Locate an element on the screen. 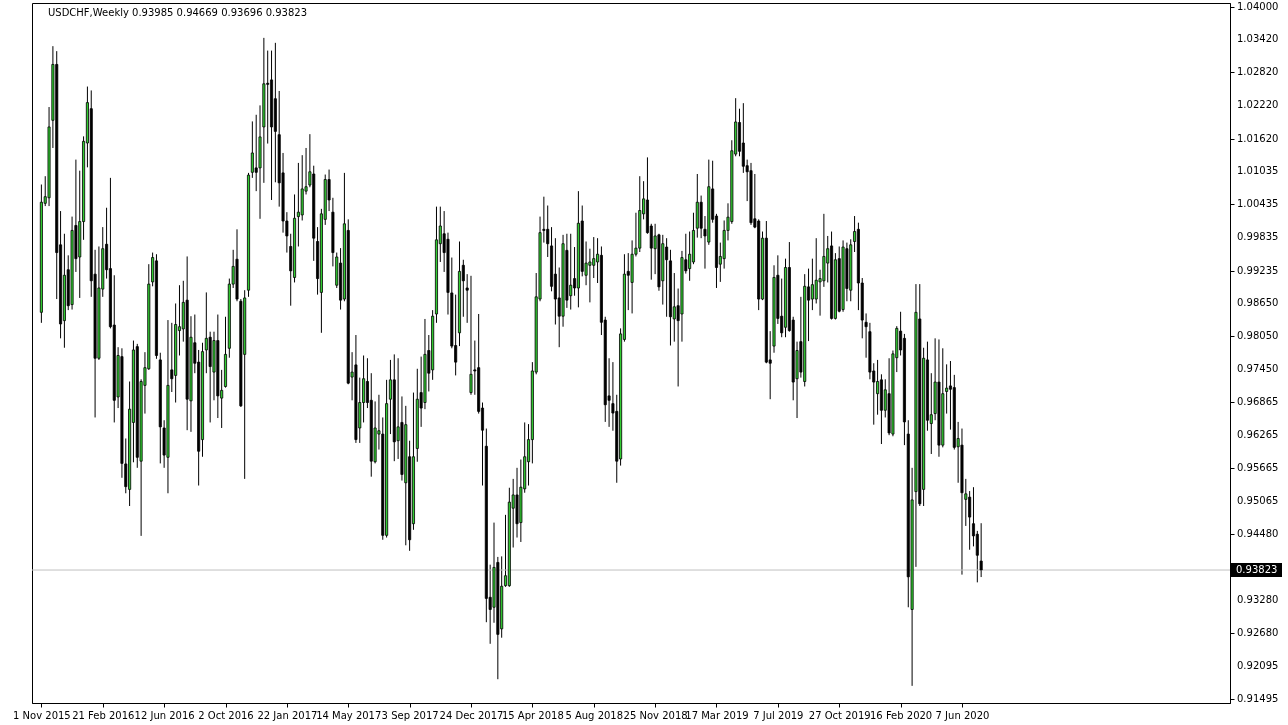 The image size is (1288, 725). y-tick-label: 1.01035 is located at coordinates (1258, 170).